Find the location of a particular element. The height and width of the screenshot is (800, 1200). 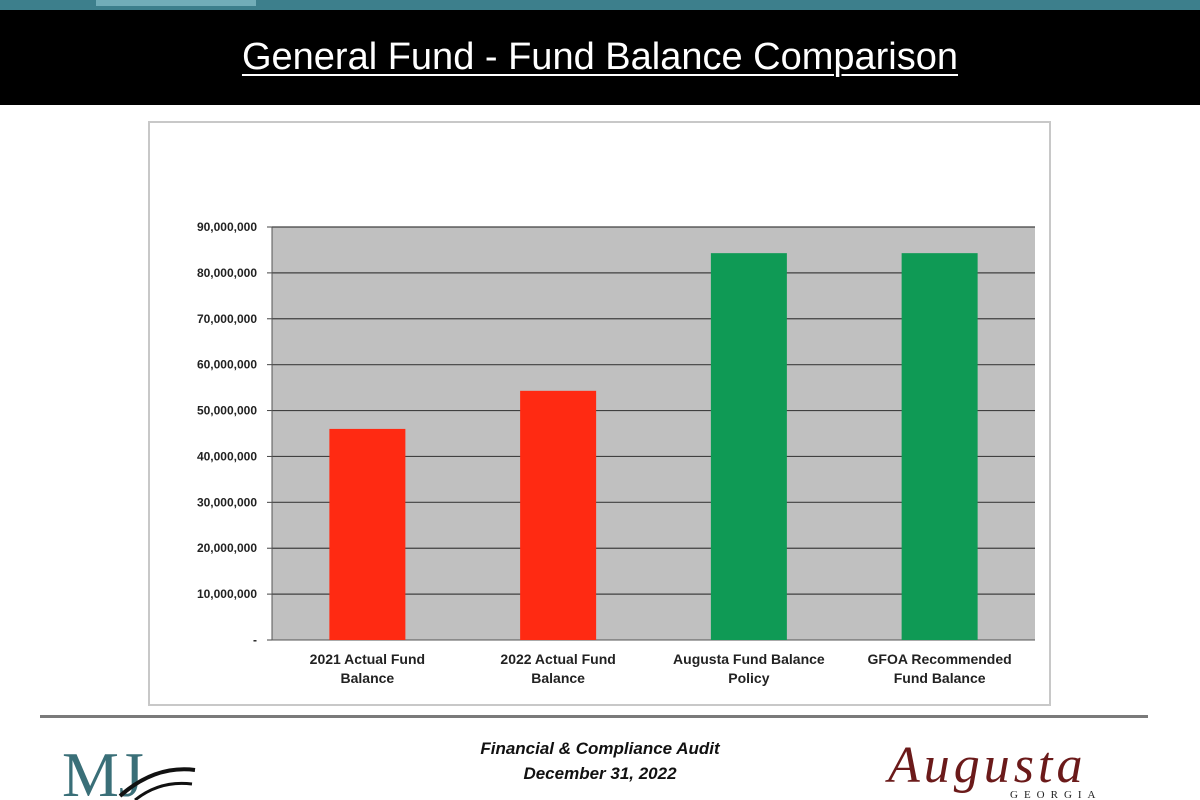

x-category-label: Fund Balance is located at coordinates (940, 678).